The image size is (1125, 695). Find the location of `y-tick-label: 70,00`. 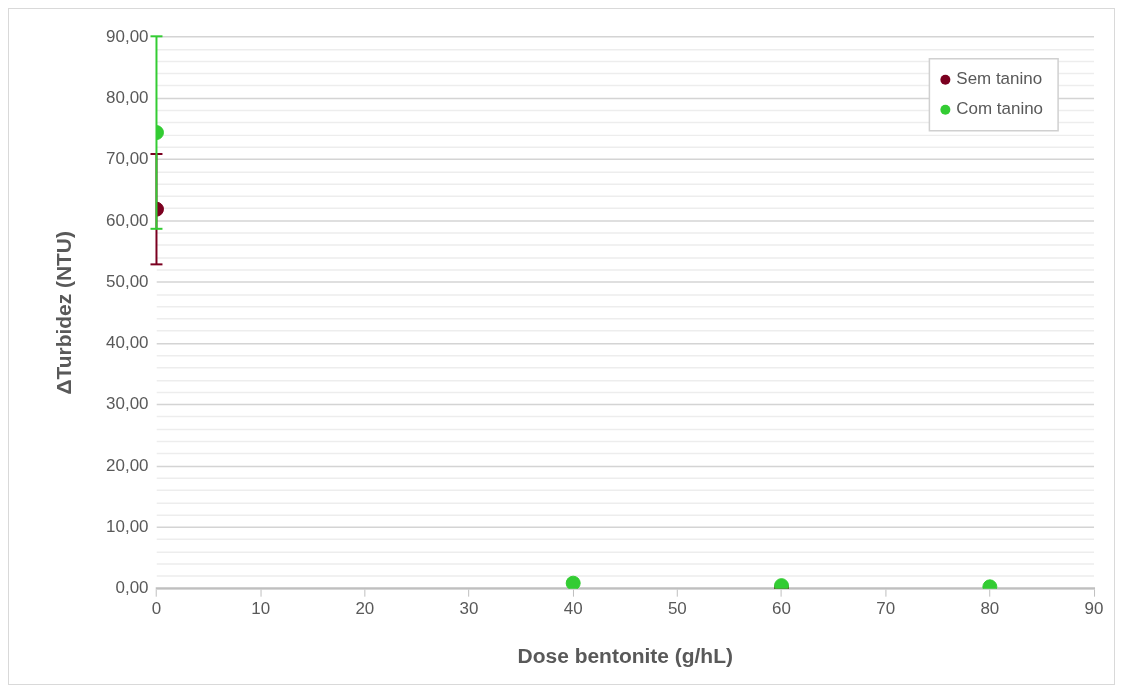

y-tick-label: 70,00 is located at coordinates (127, 159).